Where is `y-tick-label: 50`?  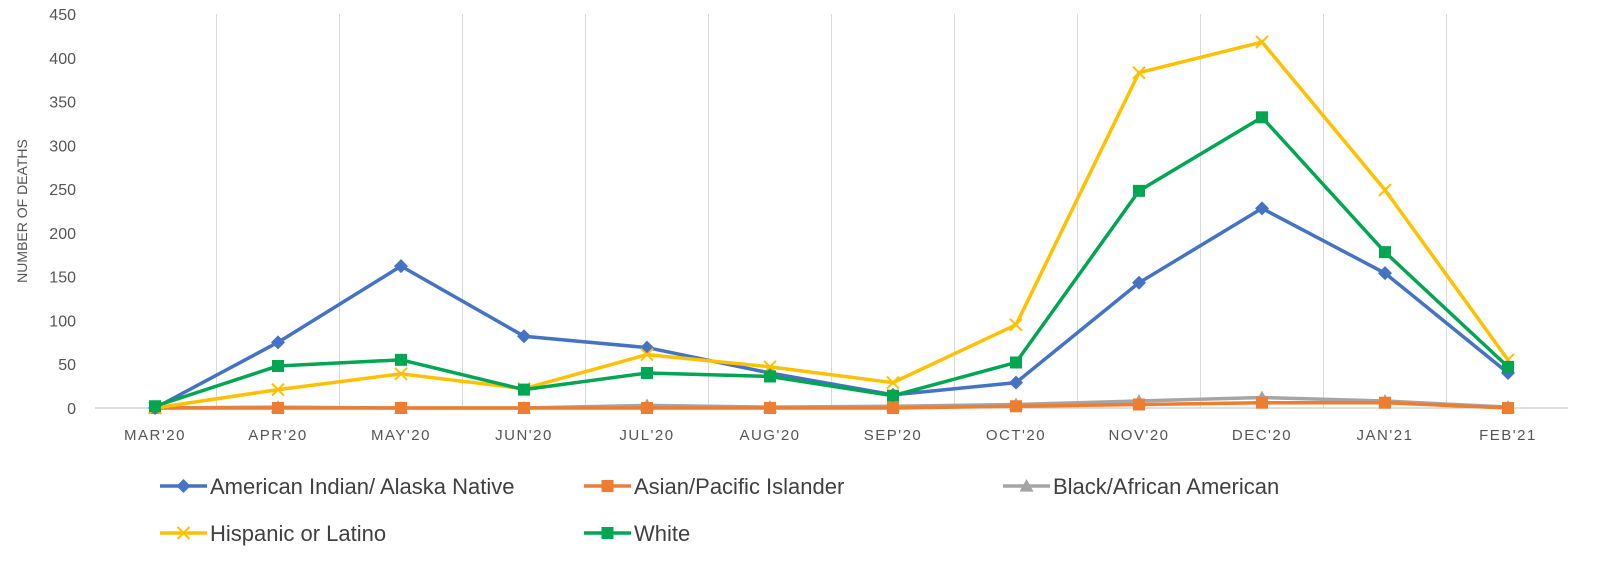 y-tick-label: 50 is located at coordinates (67, 365).